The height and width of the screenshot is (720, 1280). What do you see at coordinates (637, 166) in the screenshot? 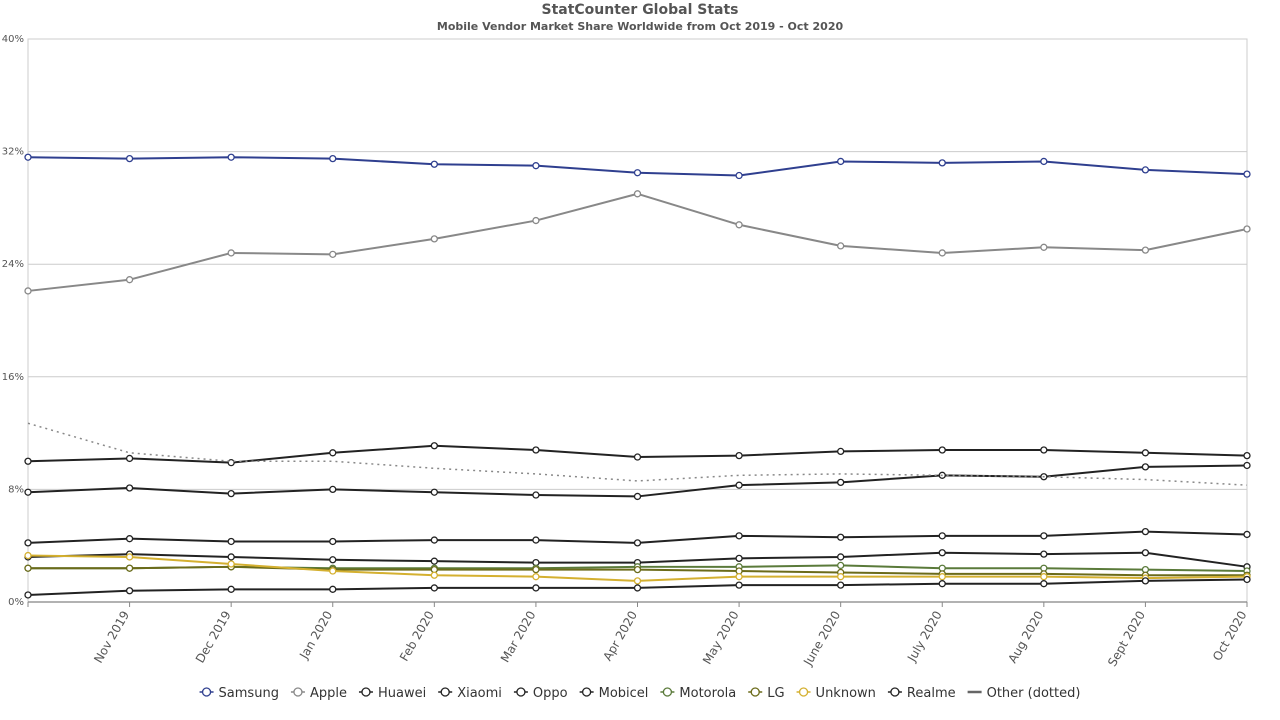
I see `series-samsung` at bounding box center [637, 166].